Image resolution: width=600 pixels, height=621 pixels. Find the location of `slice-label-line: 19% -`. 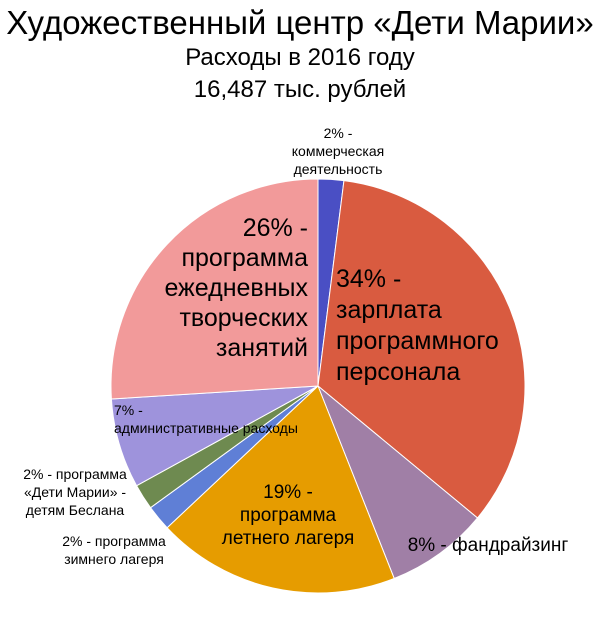

slice-label-line: 19% - is located at coordinates (288, 492).